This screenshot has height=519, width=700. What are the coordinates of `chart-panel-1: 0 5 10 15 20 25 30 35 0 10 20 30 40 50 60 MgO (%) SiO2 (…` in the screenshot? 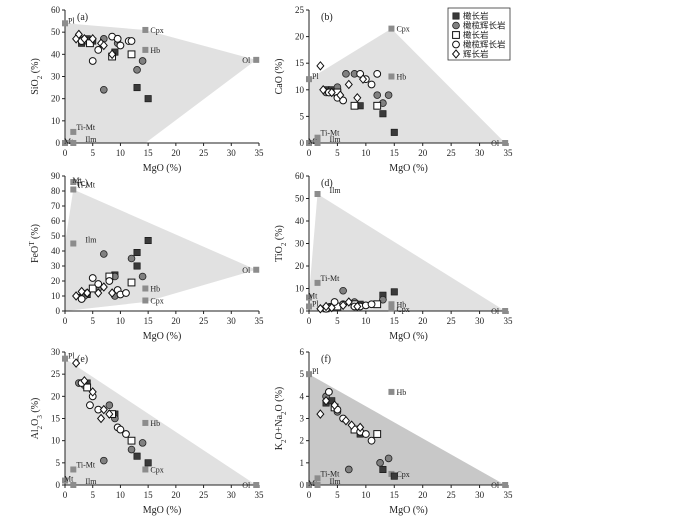 It's located at (147, 89).